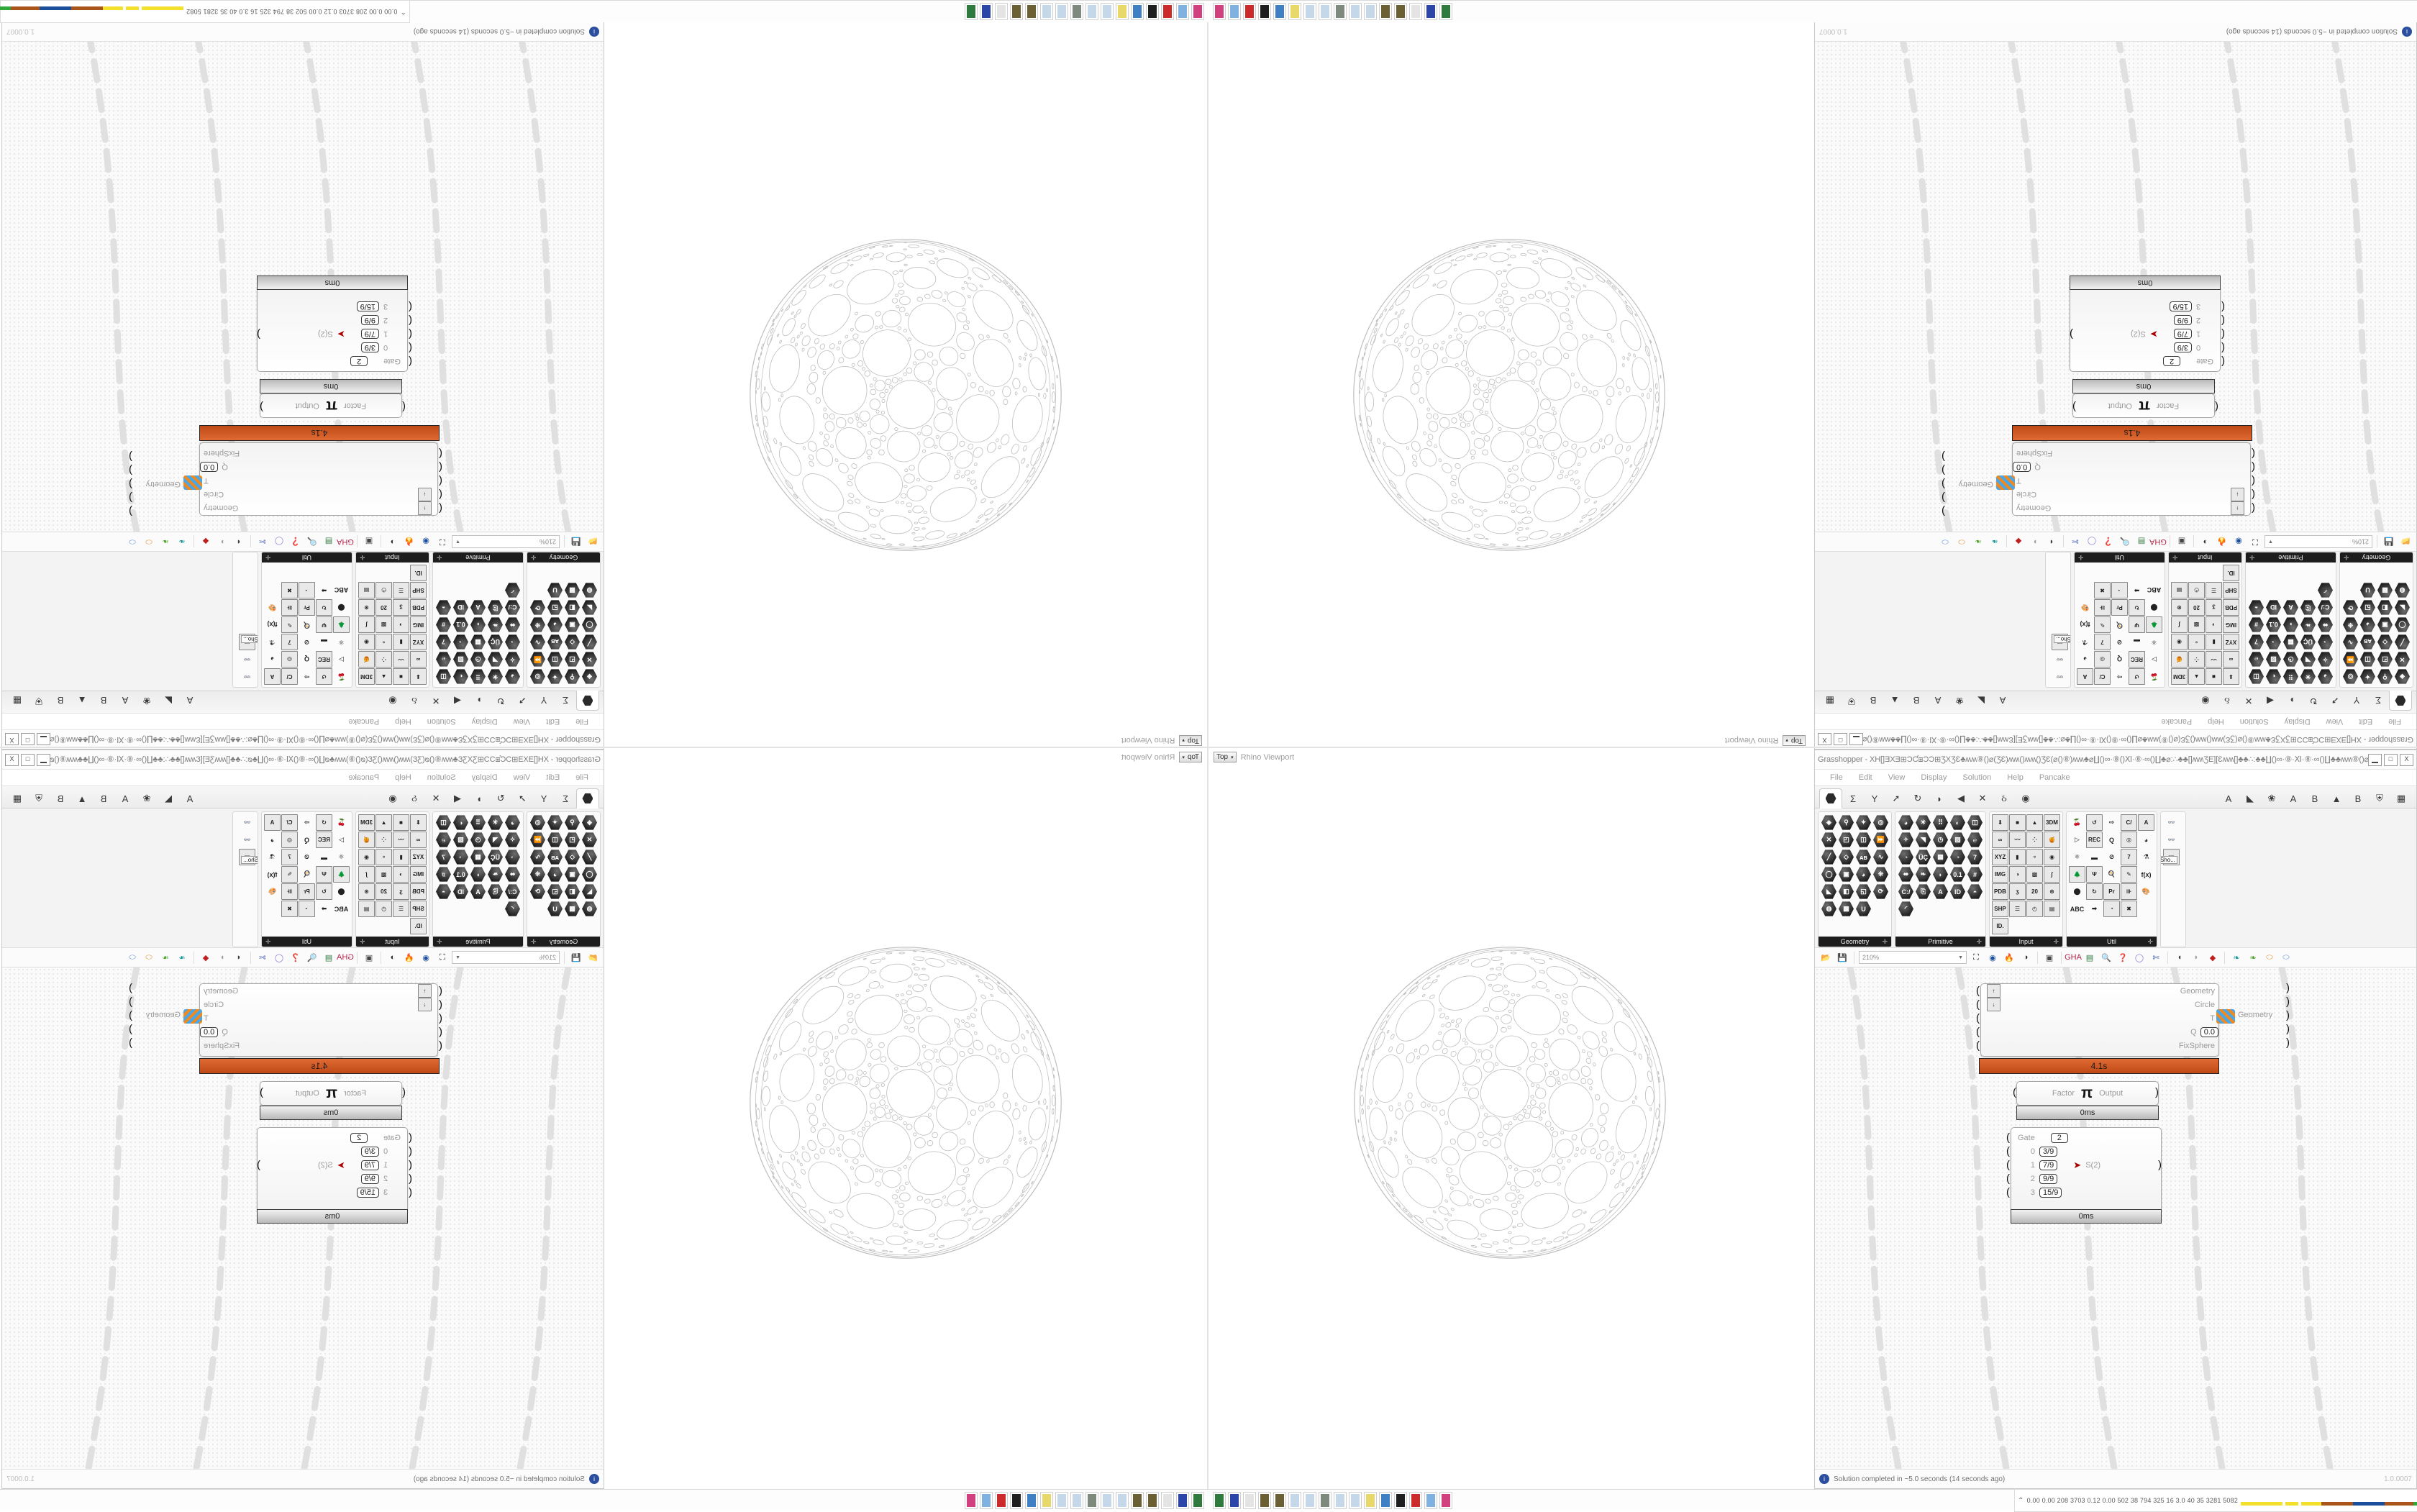 This screenshot has height=1512, width=2417. What do you see at coordinates (438, 495) in the screenshot?
I see `input-port-1: (` at bounding box center [438, 495].